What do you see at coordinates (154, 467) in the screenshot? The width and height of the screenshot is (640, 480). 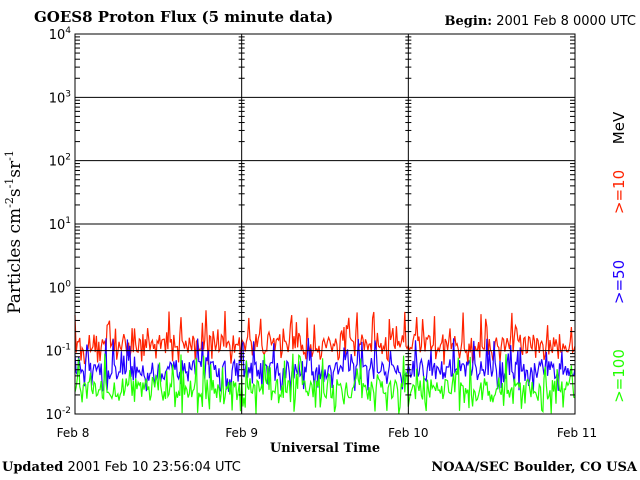 I see `updated-value: 2001 Feb 10 23:56:04 UTC` at bounding box center [154, 467].